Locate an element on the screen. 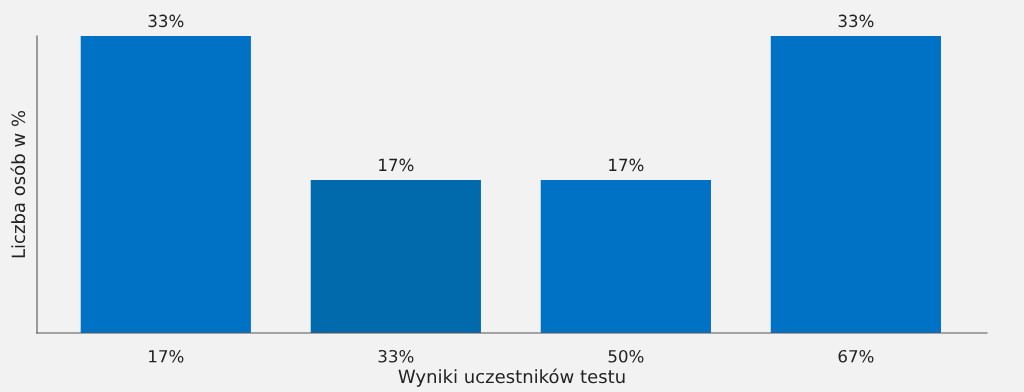 The height and width of the screenshot is (392, 1024). x-axis-title: Wyniki uczestników testu is located at coordinates (511, 377).